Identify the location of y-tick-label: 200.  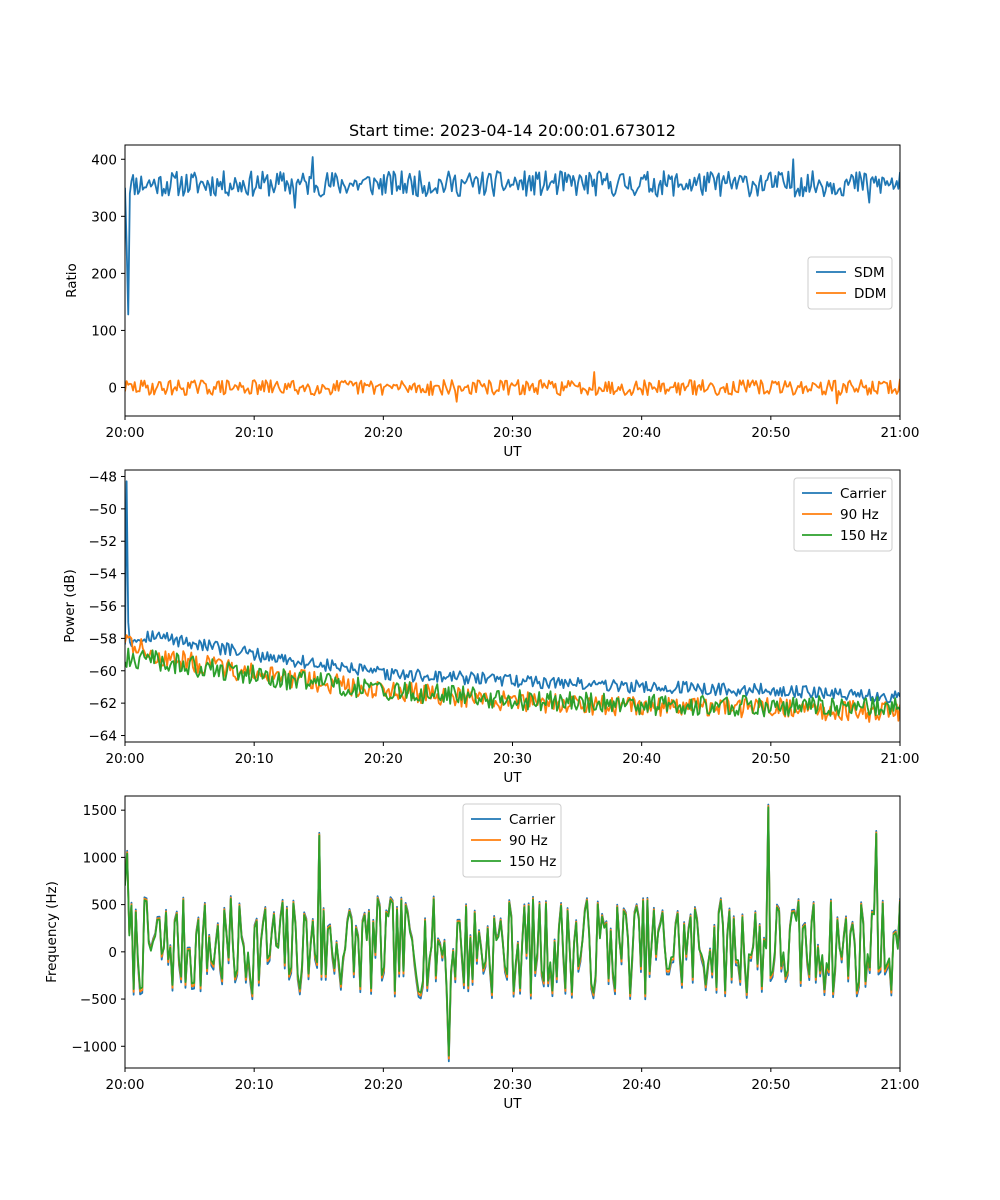
(104, 274).